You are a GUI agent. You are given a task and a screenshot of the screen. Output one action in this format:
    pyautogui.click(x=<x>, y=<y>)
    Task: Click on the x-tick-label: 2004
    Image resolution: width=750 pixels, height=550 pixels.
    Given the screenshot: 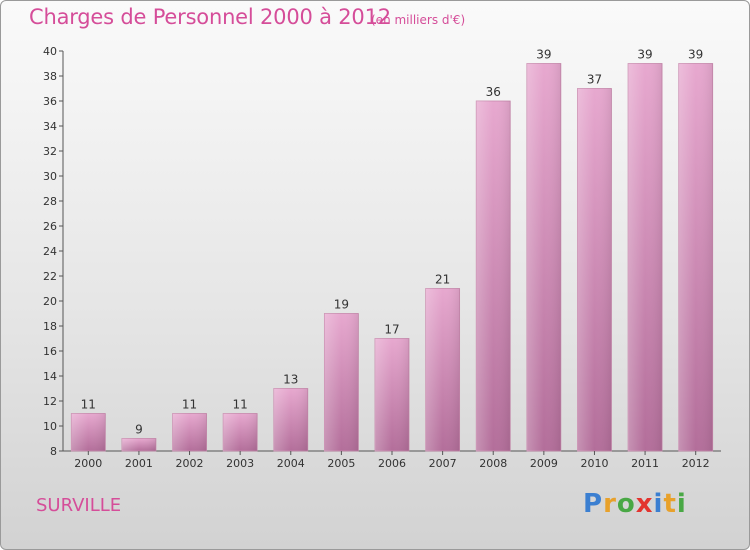 What is the action you would take?
    pyautogui.click(x=291, y=463)
    